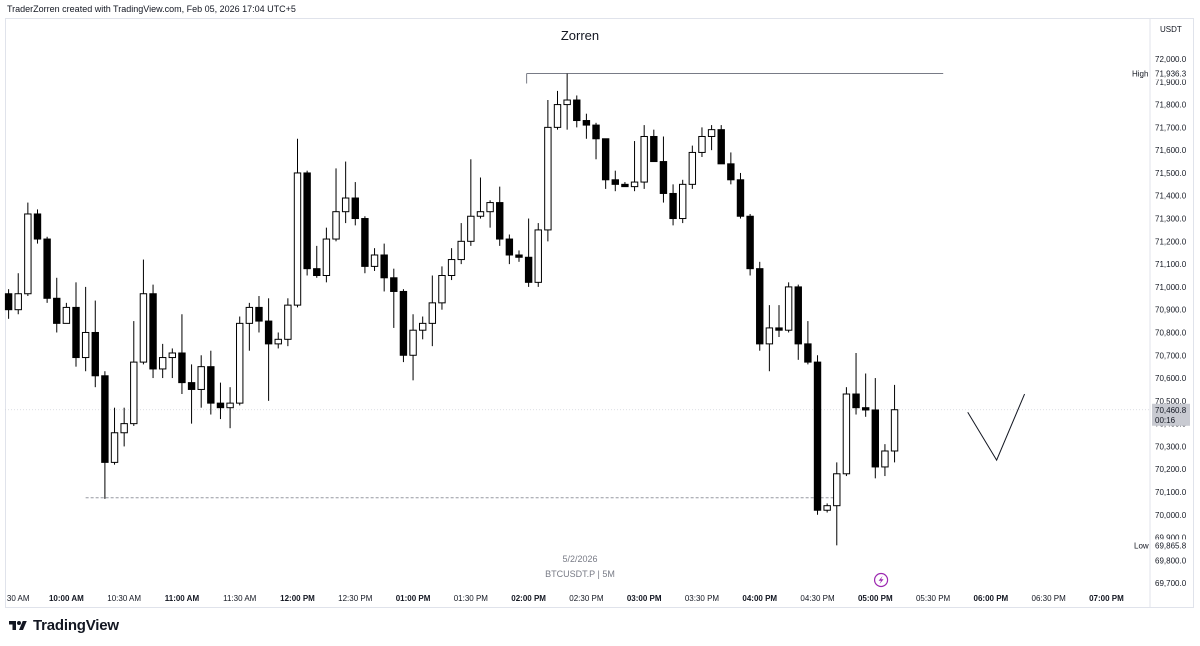 This screenshot has width=1200, height=646. What do you see at coordinates (1171, 560) in the screenshot?
I see `price-tick-label: 69,800.0` at bounding box center [1171, 560].